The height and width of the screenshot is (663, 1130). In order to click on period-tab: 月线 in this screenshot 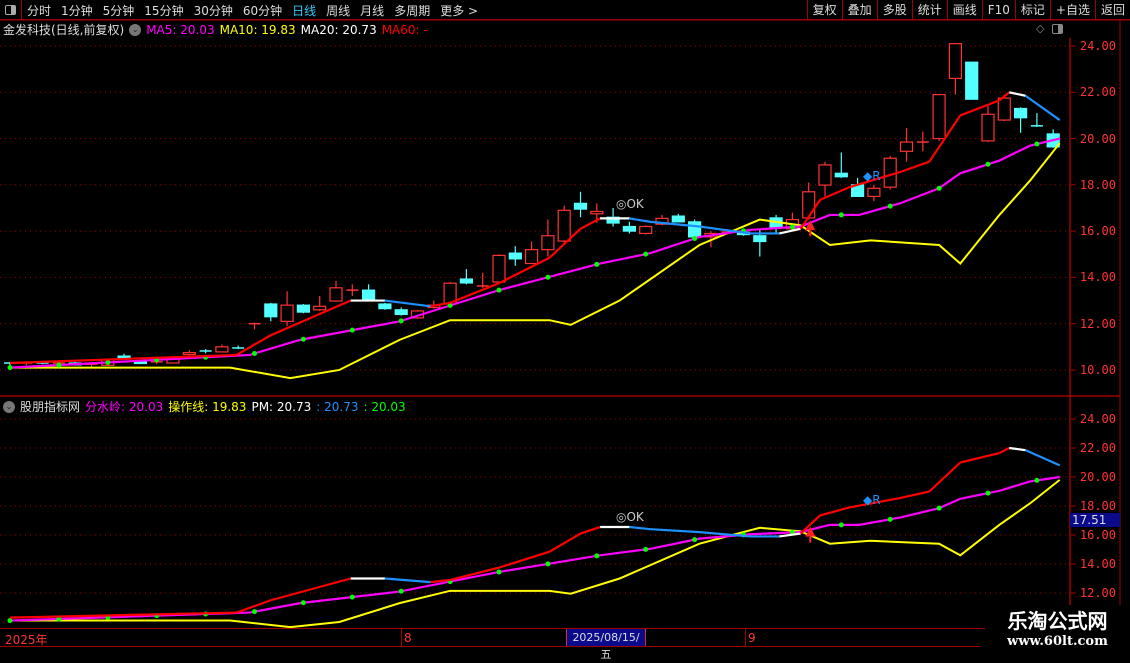, I will do `click(372, 10)`.